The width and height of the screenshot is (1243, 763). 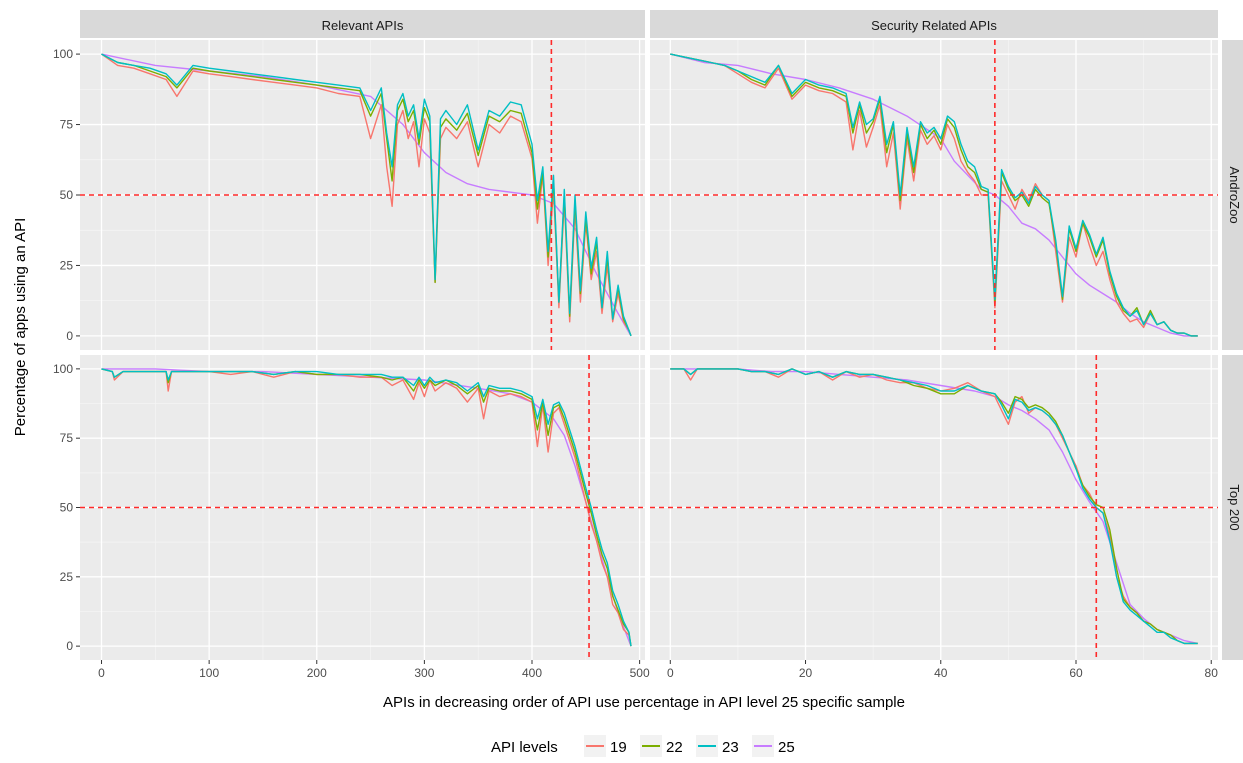 What do you see at coordinates (806, 673) in the screenshot?
I see `x-tick-label: 20` at bounding box center [806, 673].